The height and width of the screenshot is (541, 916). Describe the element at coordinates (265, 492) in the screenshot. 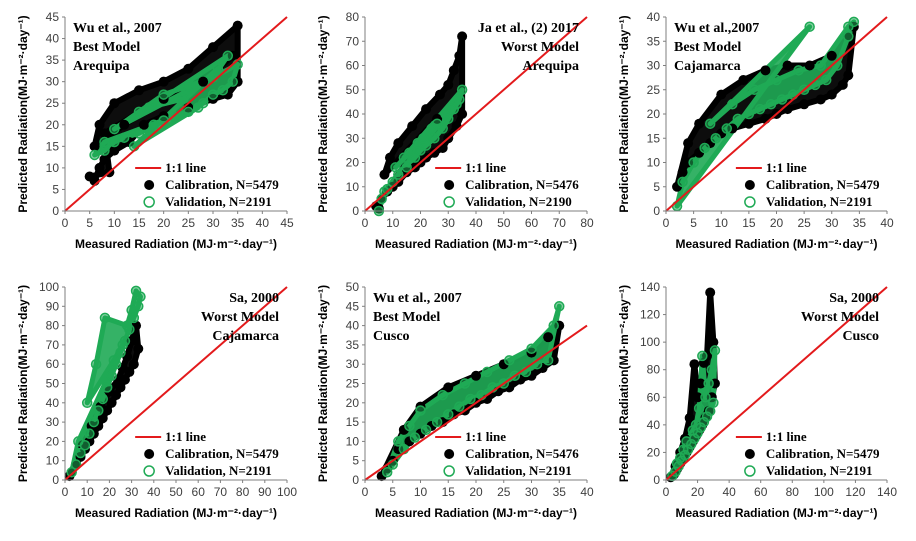

I see `x-tick-label: 90` at that location.